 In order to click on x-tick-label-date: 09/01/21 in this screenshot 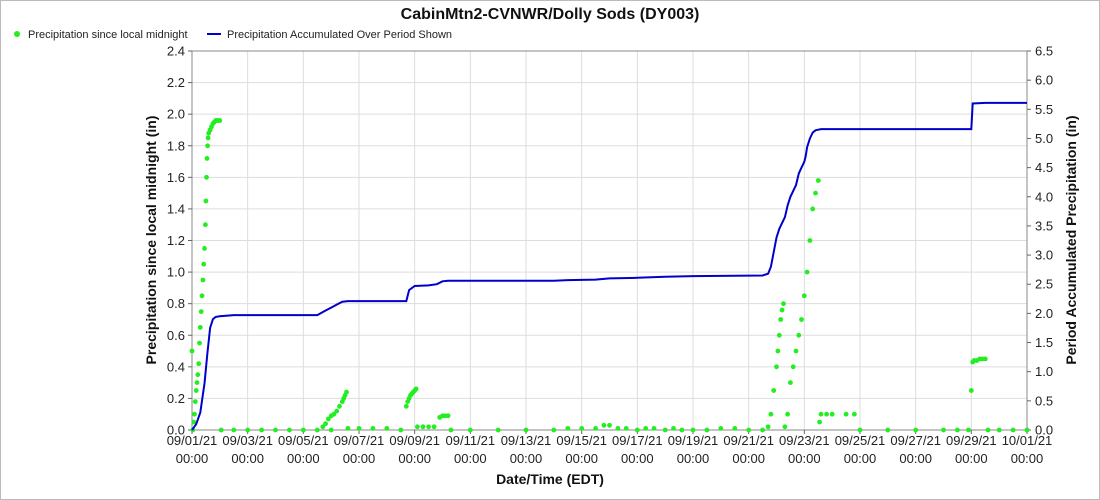, I will do `click(192, 440)`.